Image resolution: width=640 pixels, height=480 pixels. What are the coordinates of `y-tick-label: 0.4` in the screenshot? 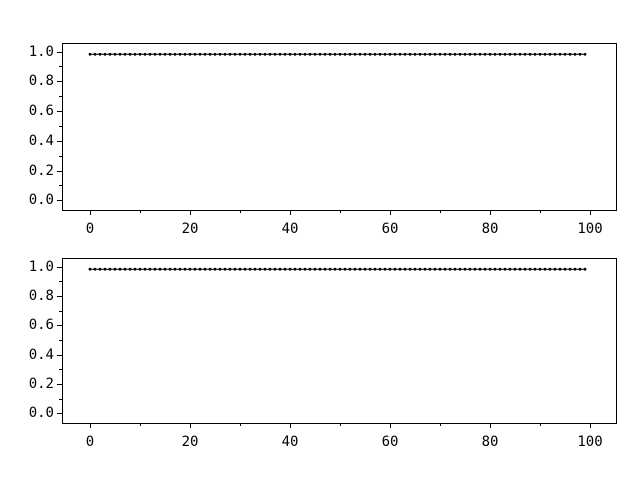 It's located at (41, 141).